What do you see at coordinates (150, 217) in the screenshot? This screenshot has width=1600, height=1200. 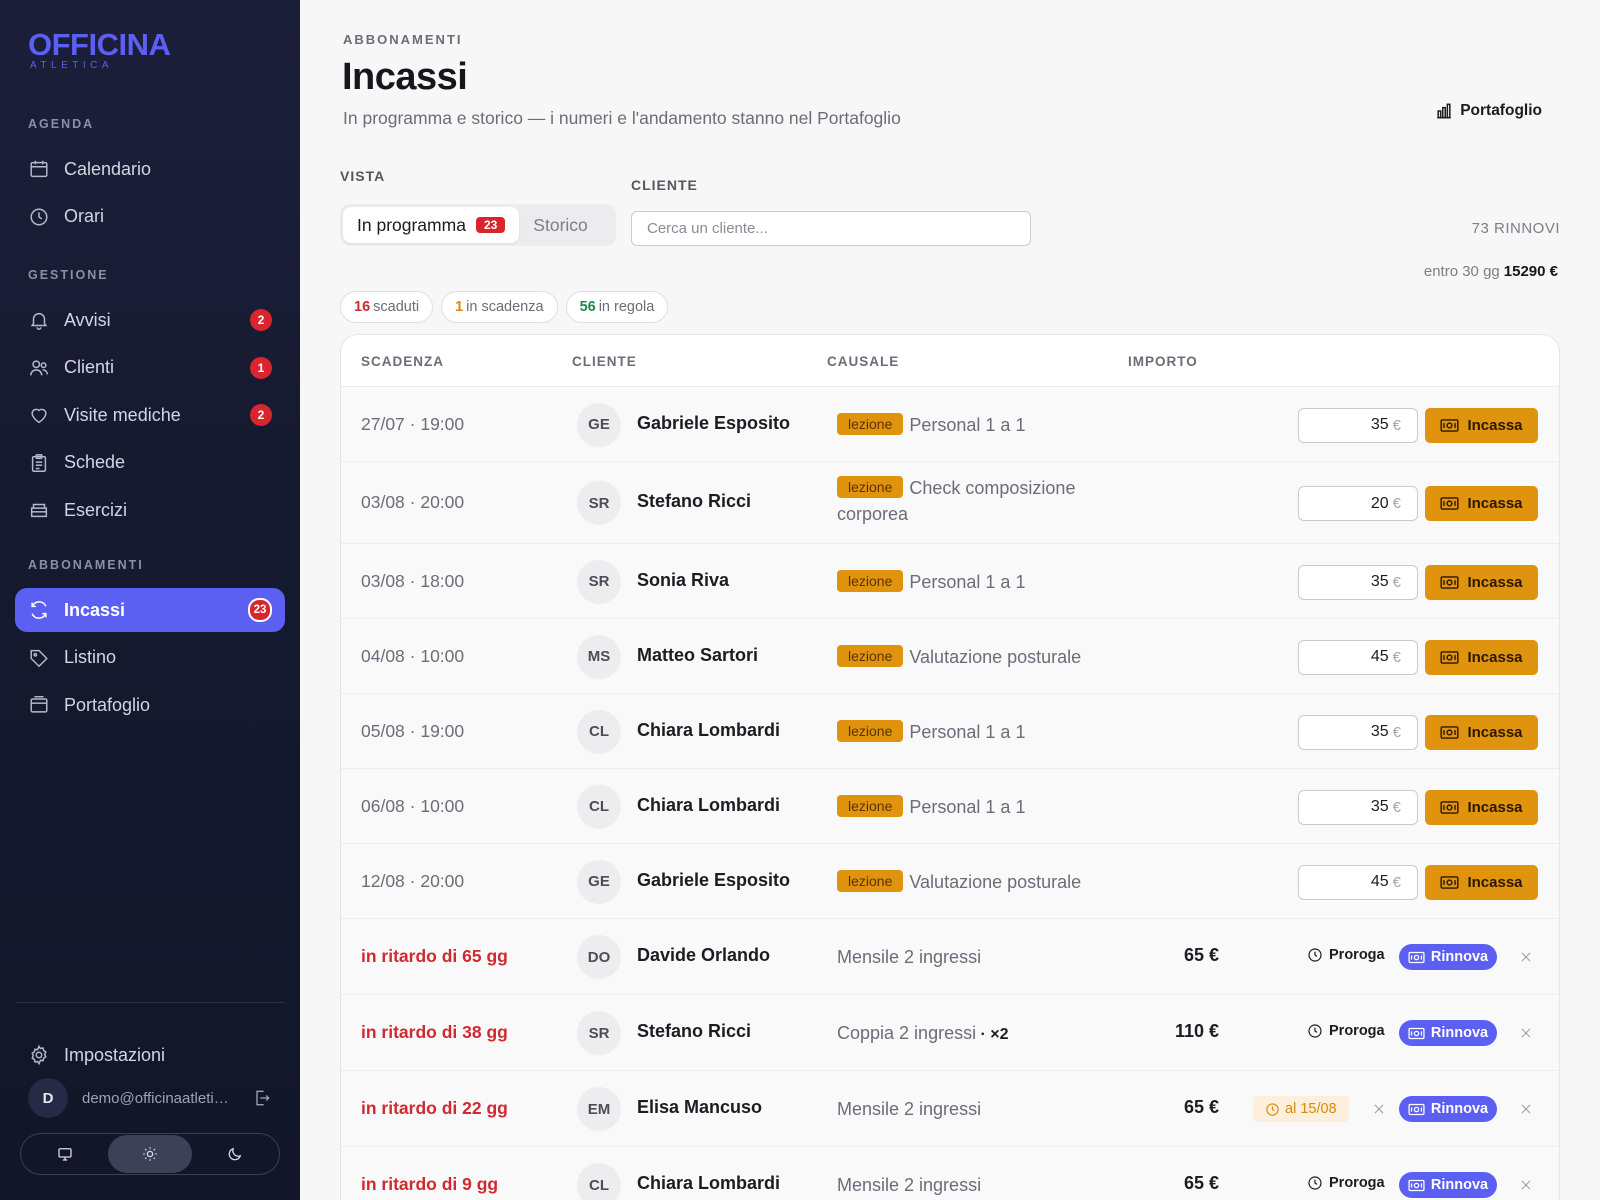 I see `sidebar-item-orari: Orari` at bounding box center [150, 217].